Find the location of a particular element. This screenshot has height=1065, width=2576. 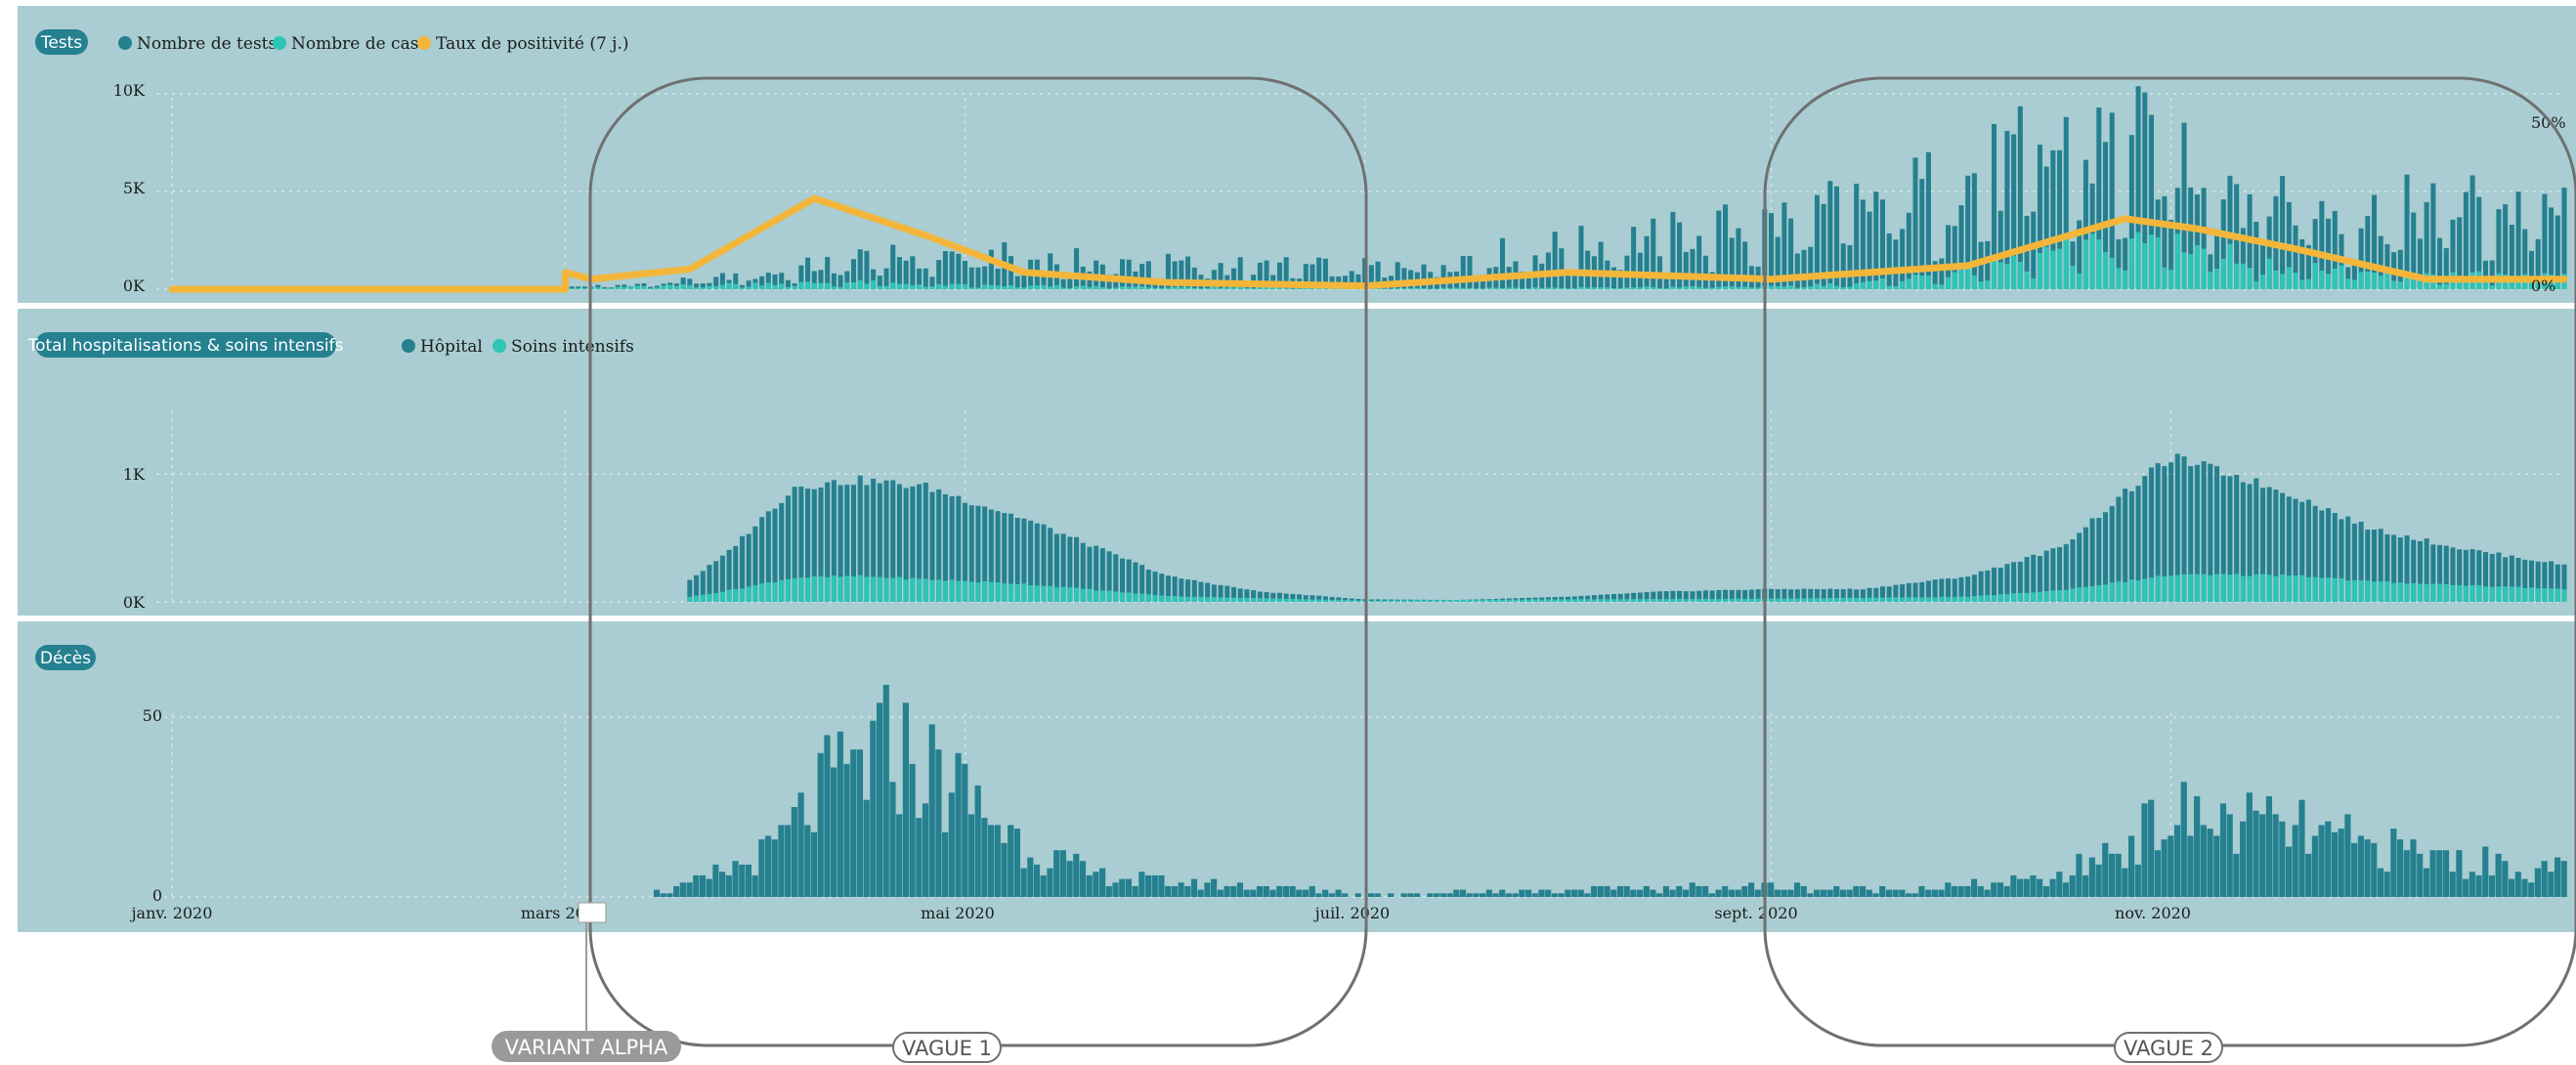

deaths-ytick-50: 50 is located at coordinates (152, 715).